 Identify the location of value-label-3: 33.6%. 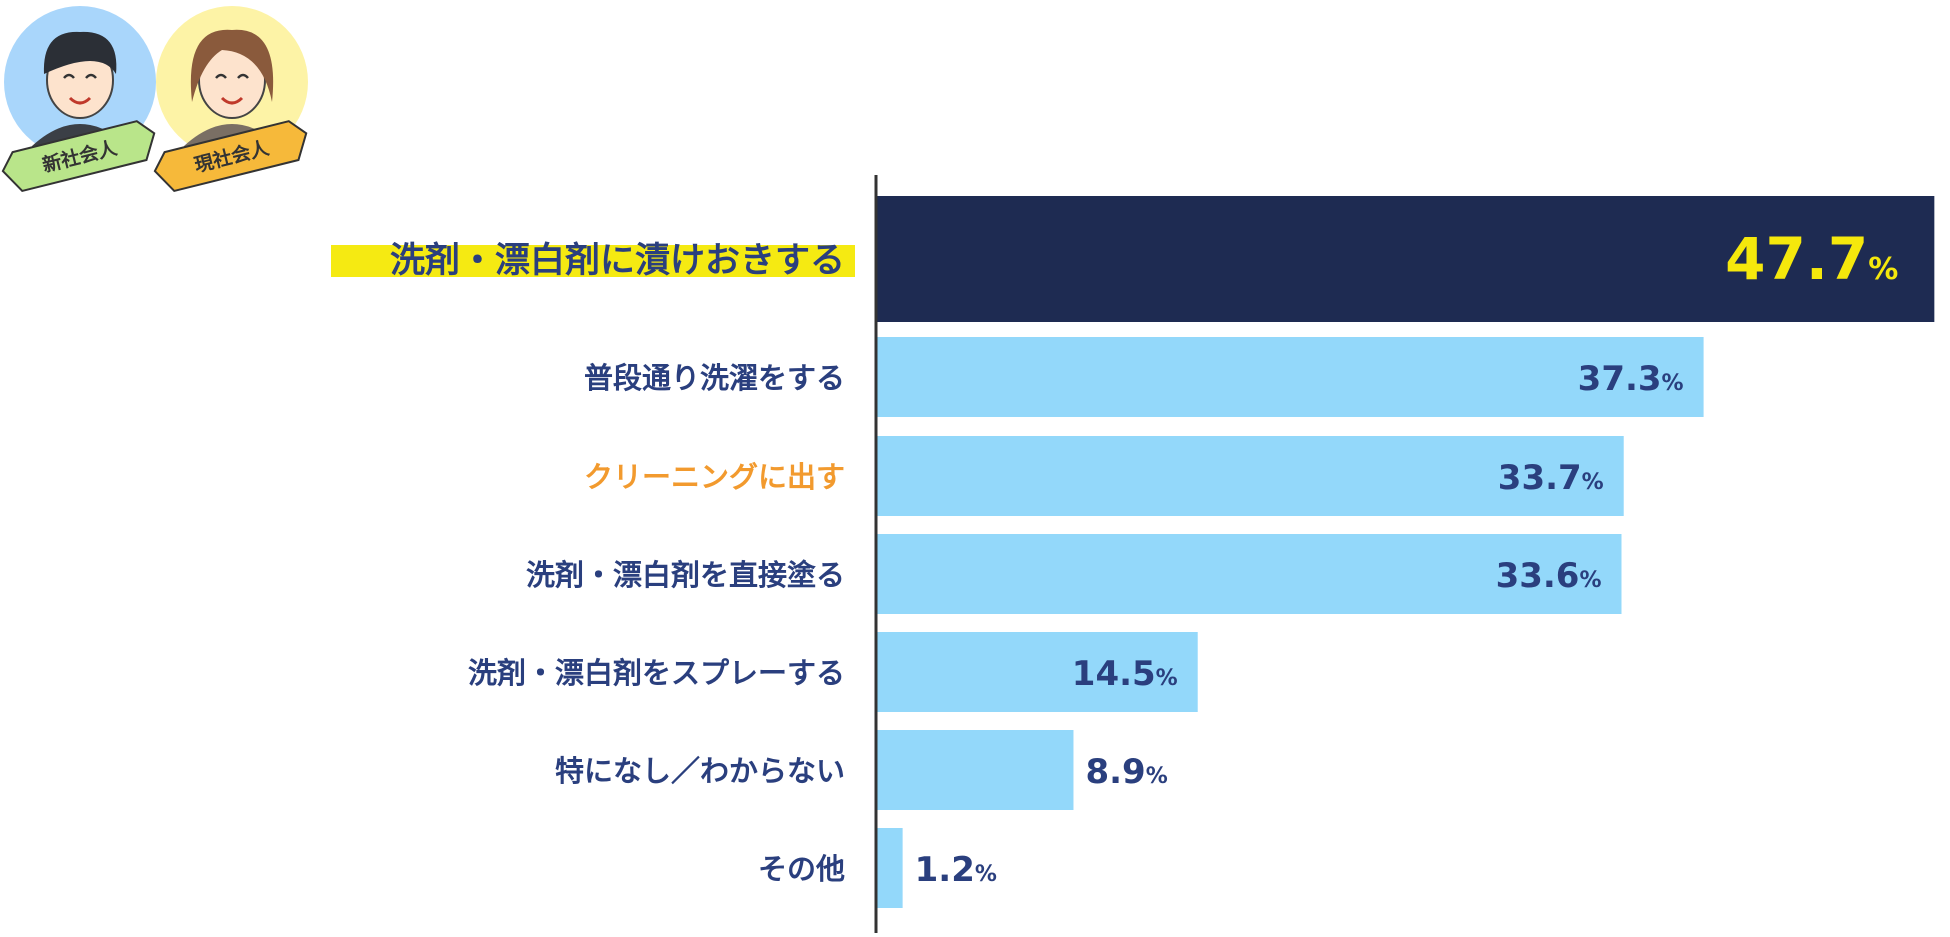
(1549, 576).